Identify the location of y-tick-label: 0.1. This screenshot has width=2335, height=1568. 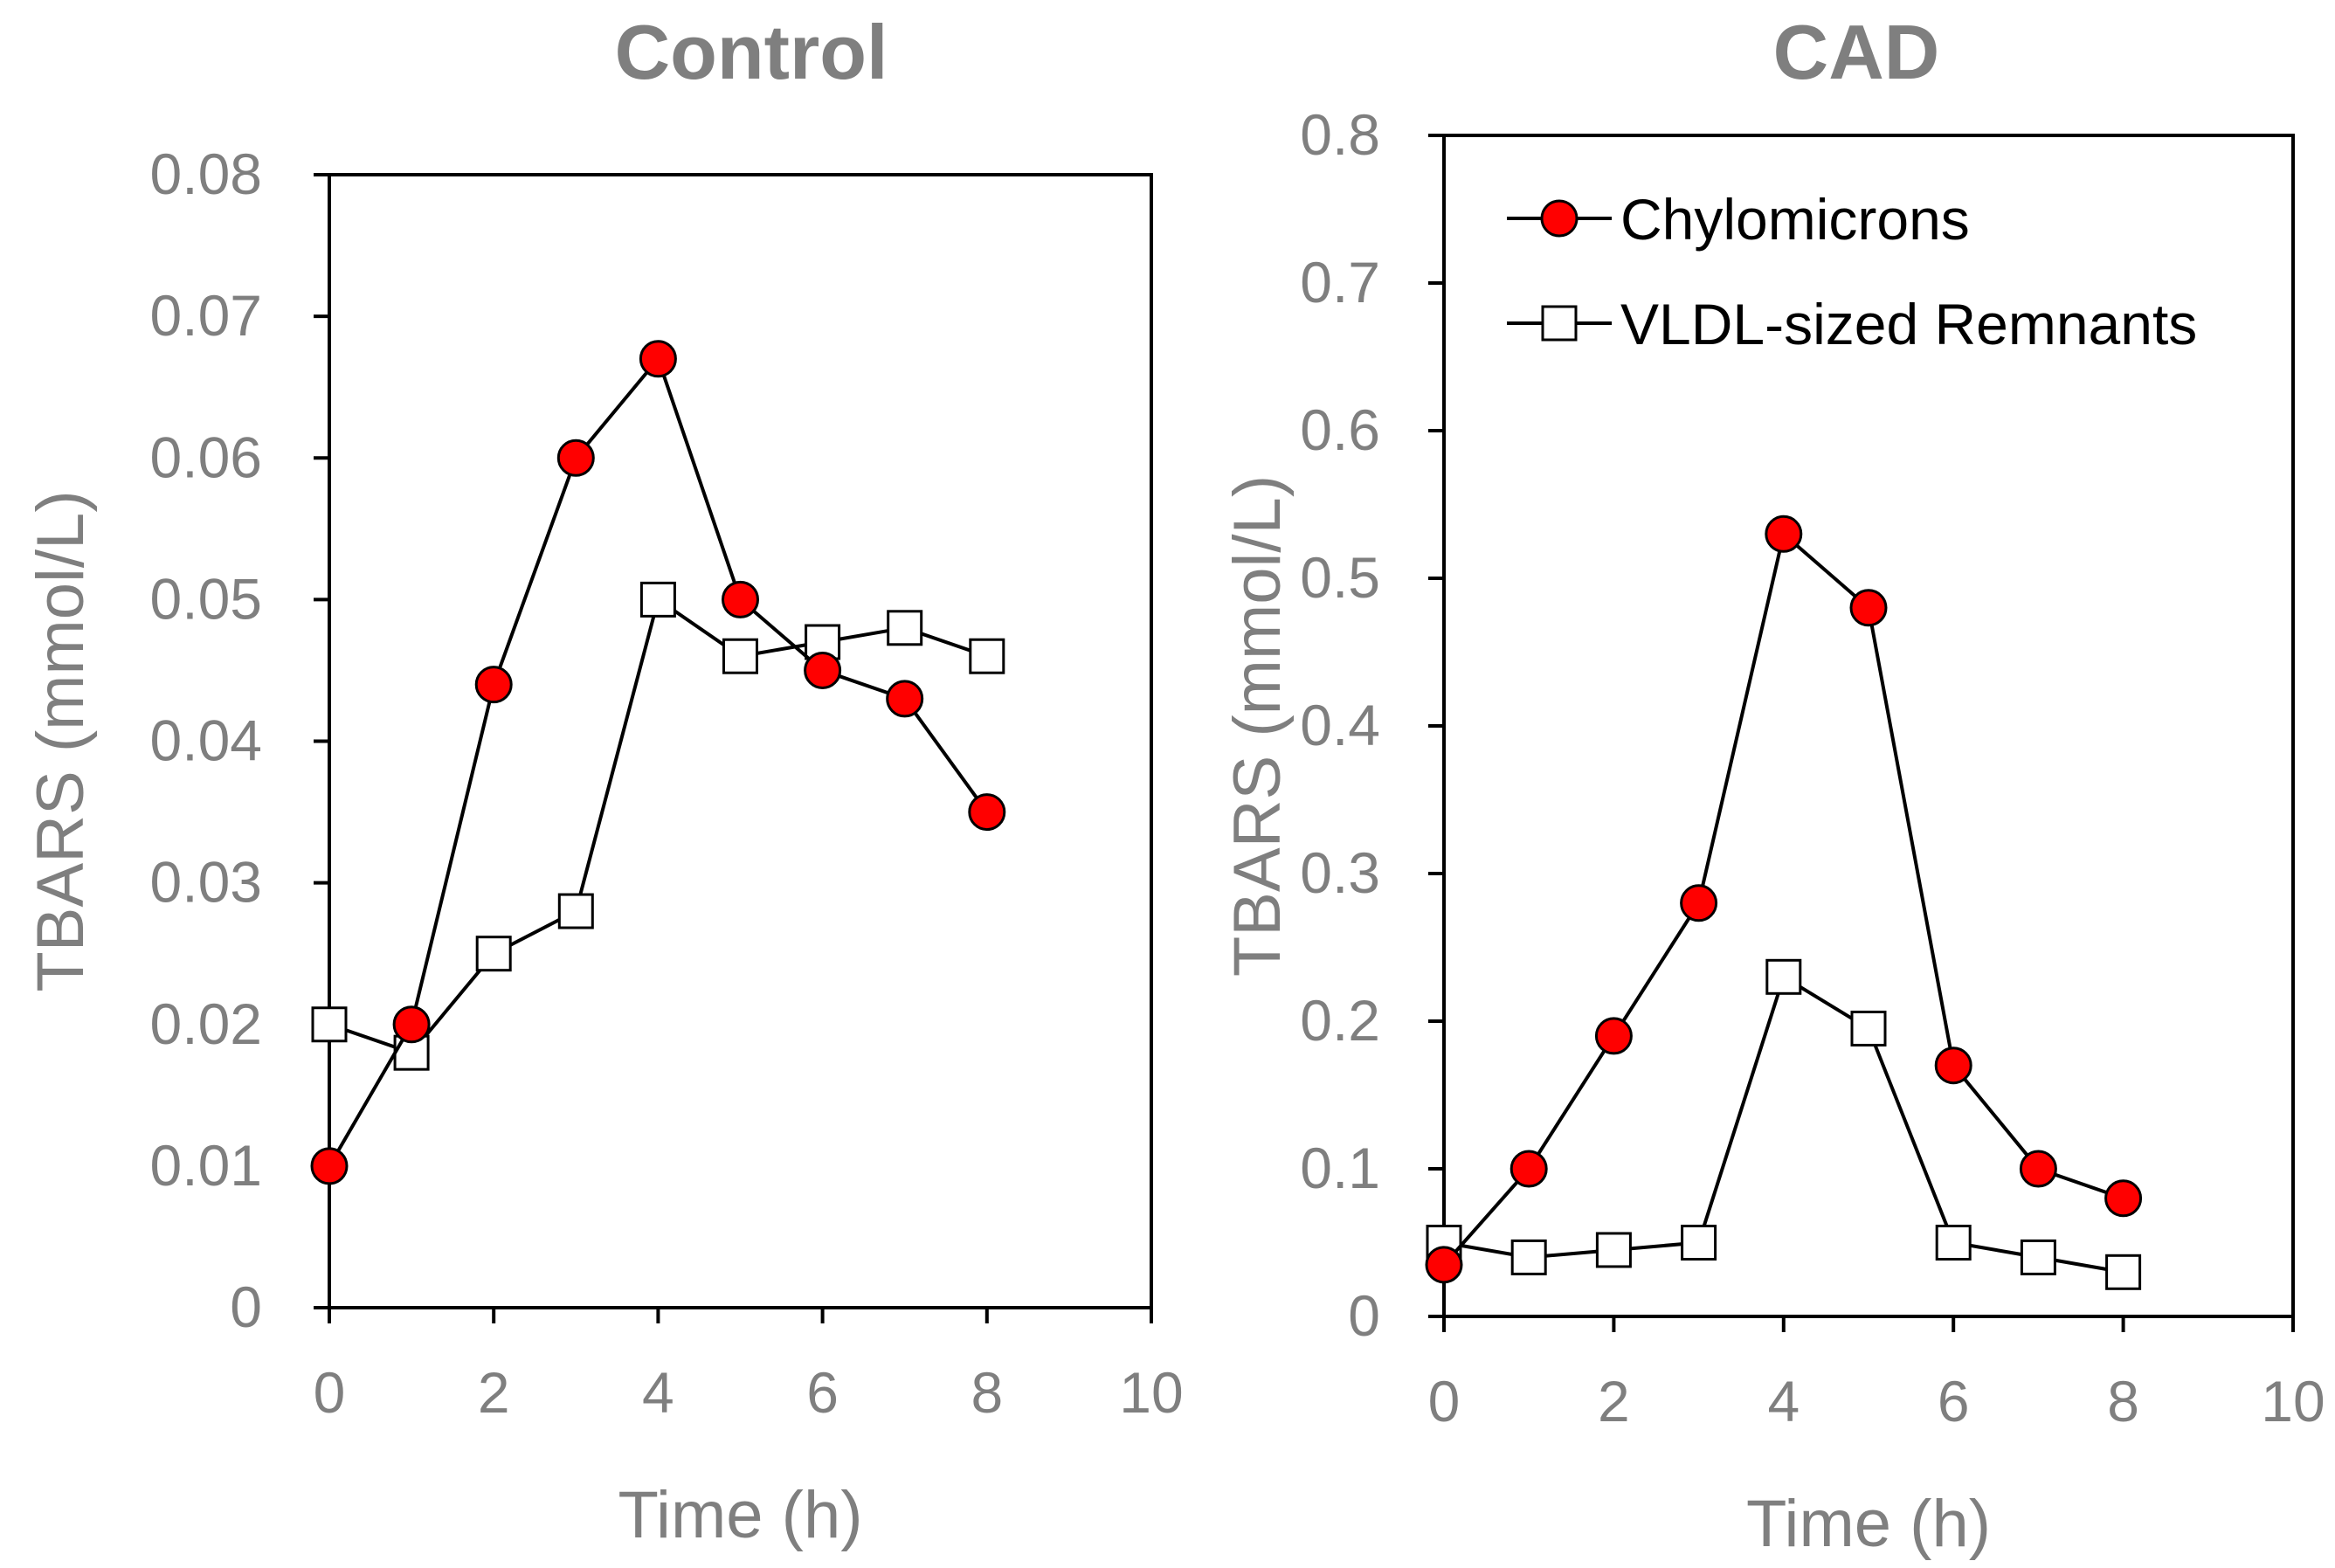
(1340, 1168).